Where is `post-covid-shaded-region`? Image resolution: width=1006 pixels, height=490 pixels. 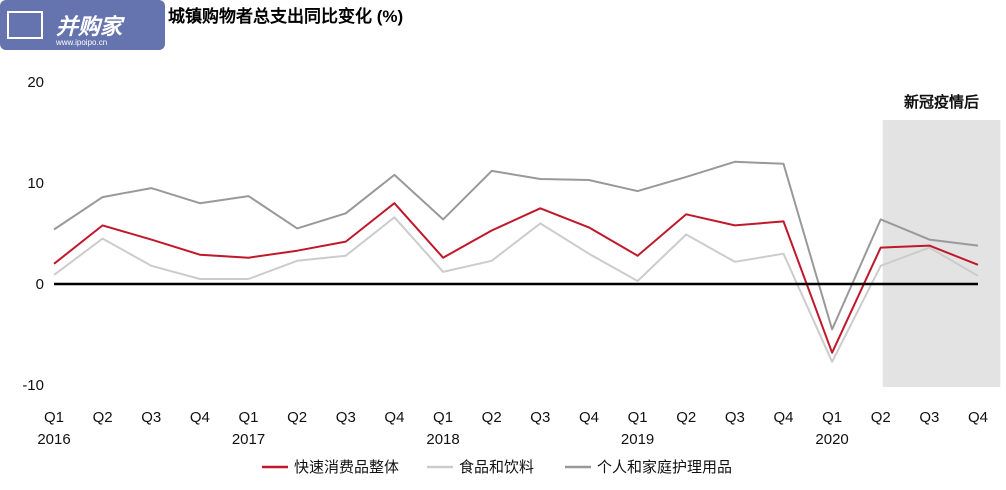 post-covid-shaded-region is located at coordinates (941, 253).